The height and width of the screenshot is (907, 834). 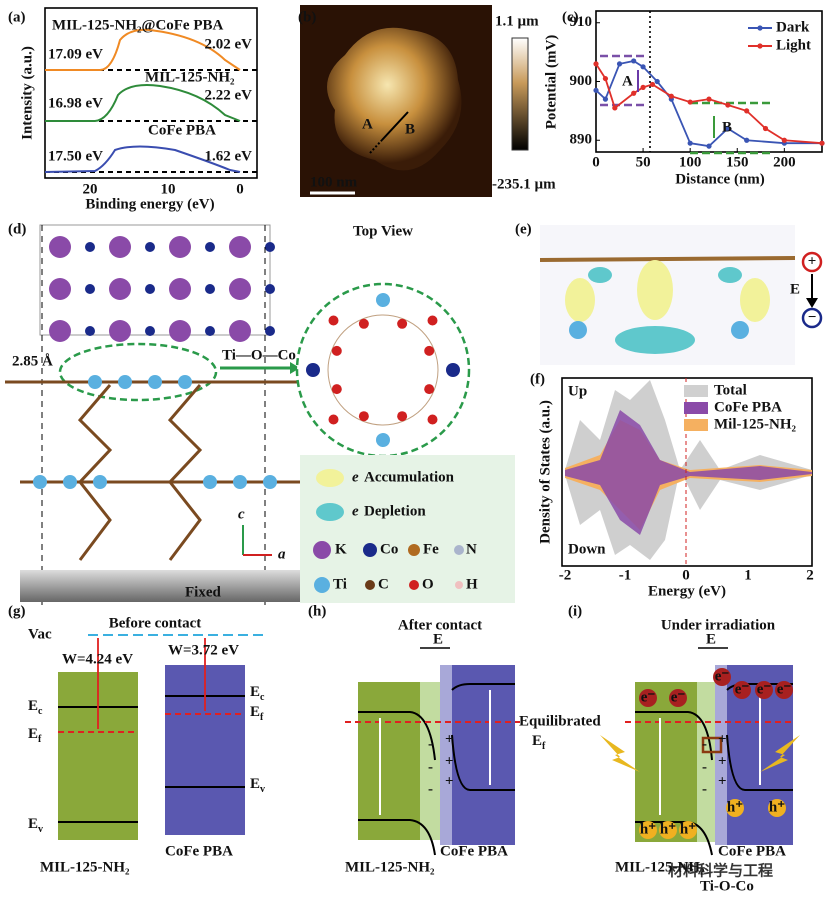 What do you see at coordinates (812, 317) in the screenshot?
I see `label: −` at bounding box center [812, 317].